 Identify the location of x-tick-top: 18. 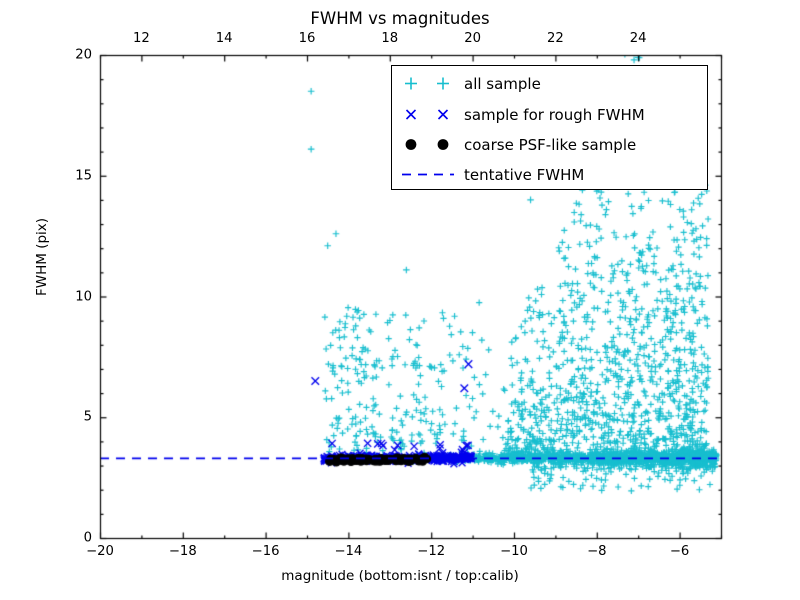
(390, 38).